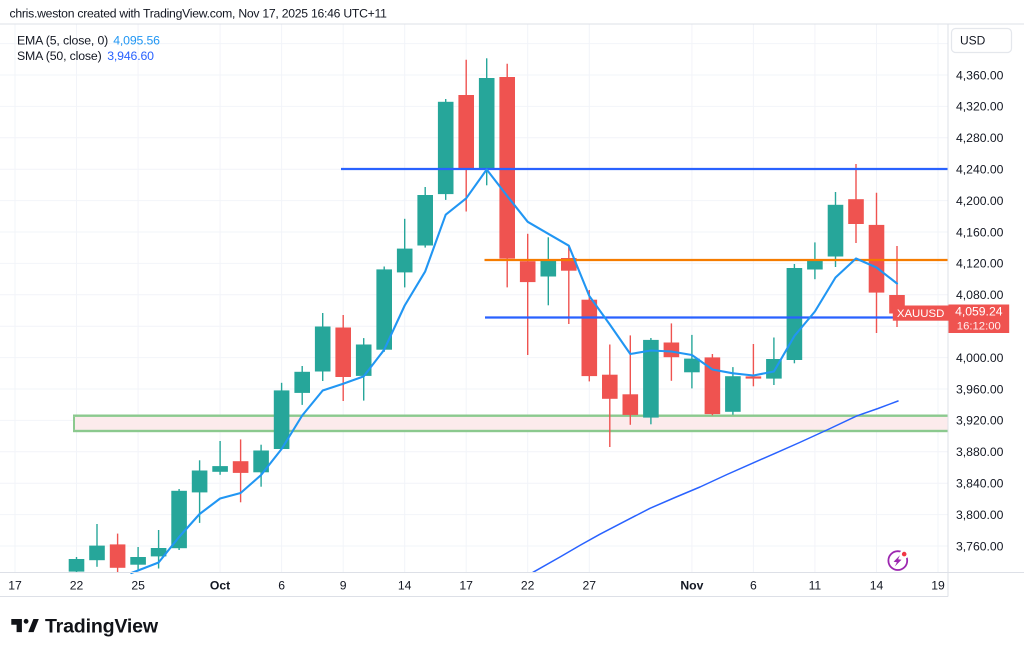  What do you see at coordinates (980, 75) in the screenshot?
I see `svg-text: 4,360.00` at bounding box center [980, 75].